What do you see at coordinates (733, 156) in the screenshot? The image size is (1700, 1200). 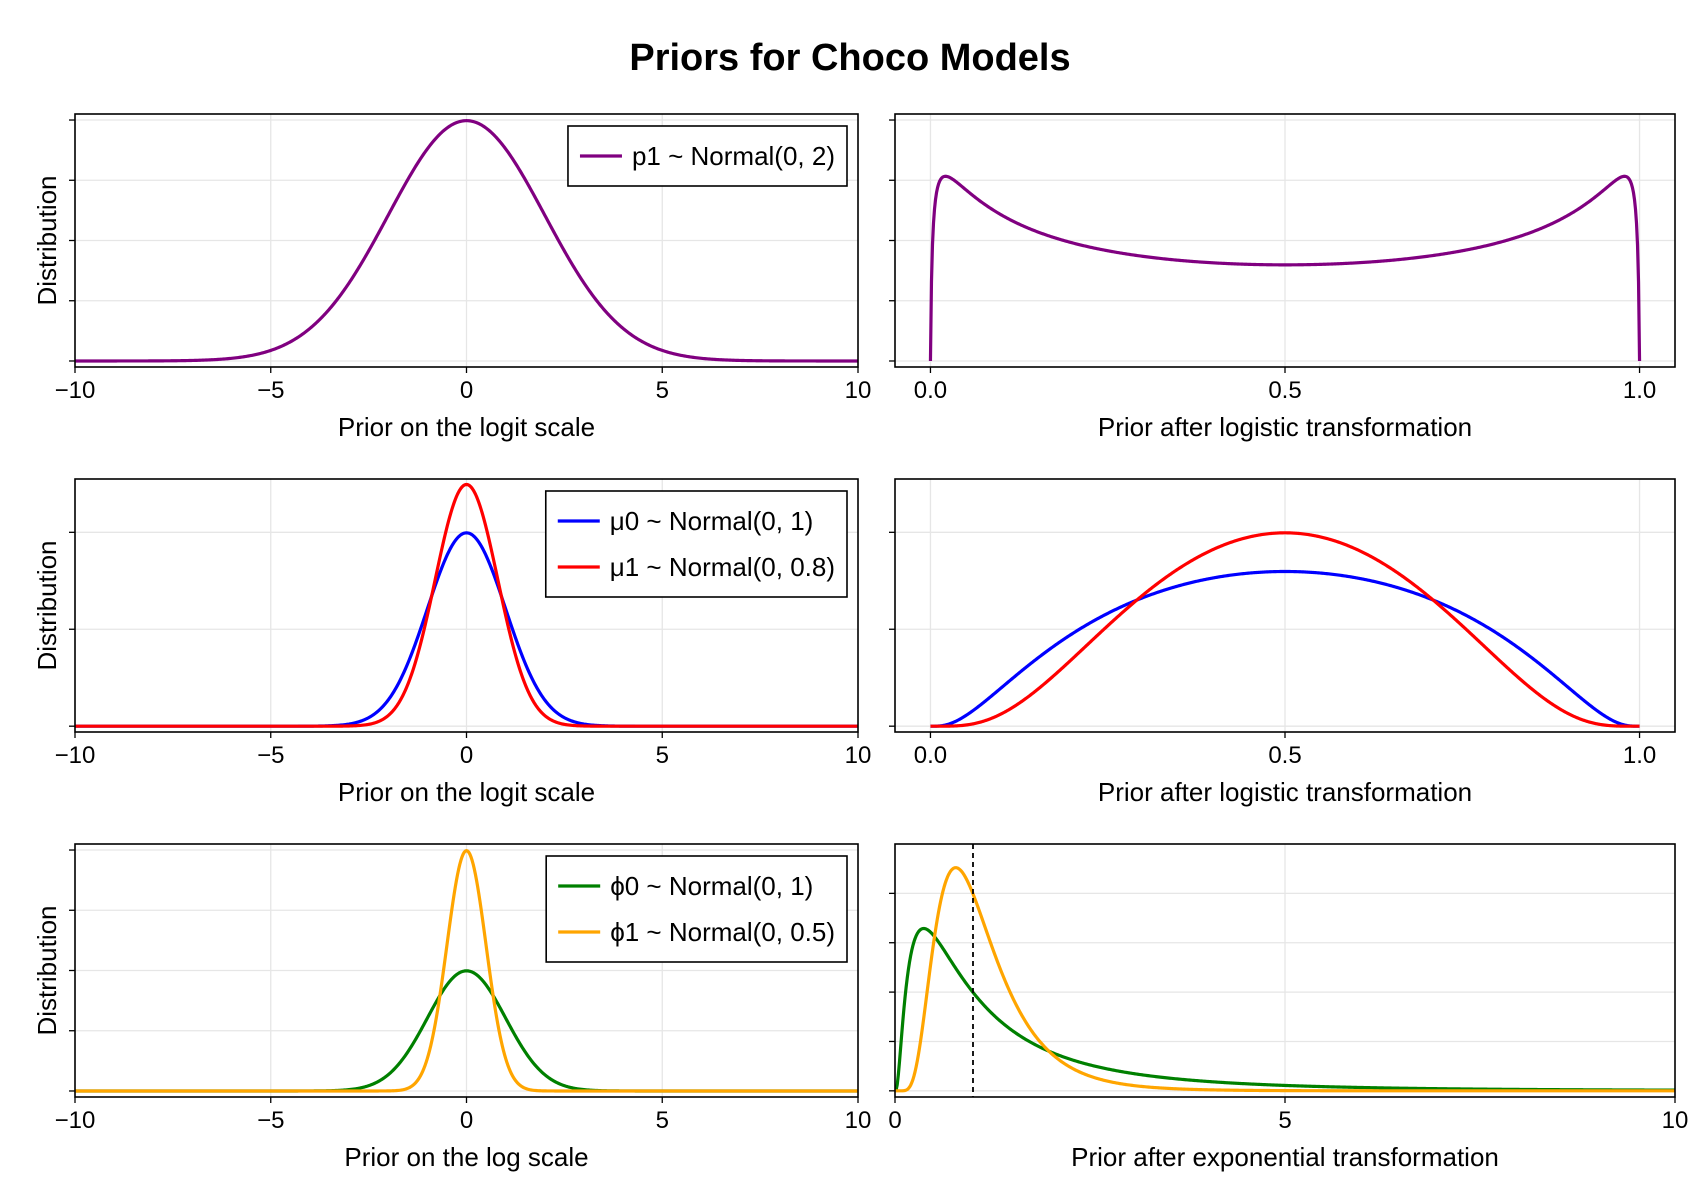 I see `legend-label: p1 ~ Normal(0, 2)` at bounding box center [733, 156].